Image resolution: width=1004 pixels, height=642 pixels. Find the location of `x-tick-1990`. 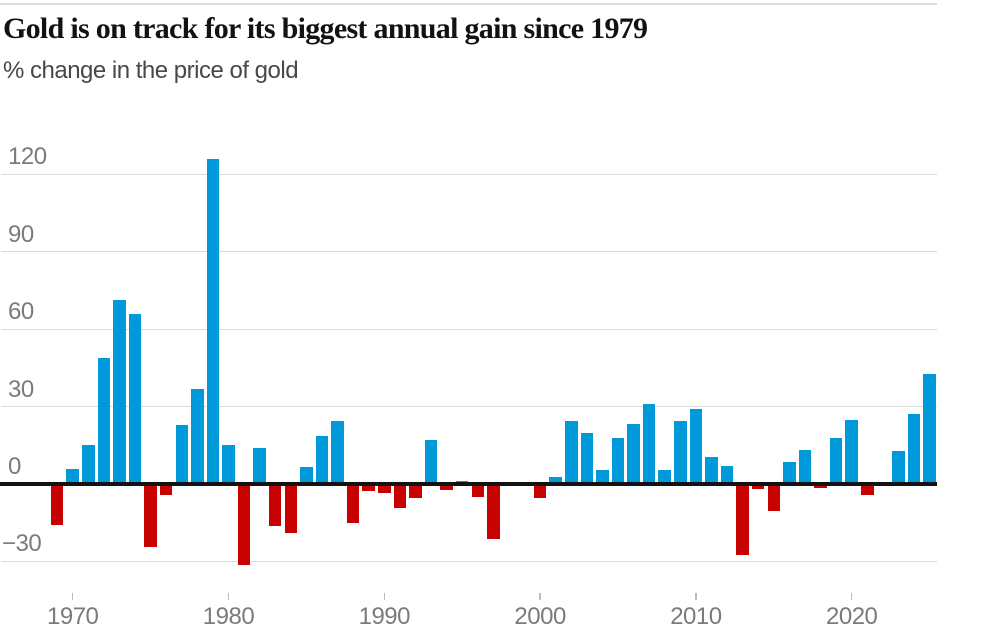

x-tick-1990 is located at coordinates (384, 596).